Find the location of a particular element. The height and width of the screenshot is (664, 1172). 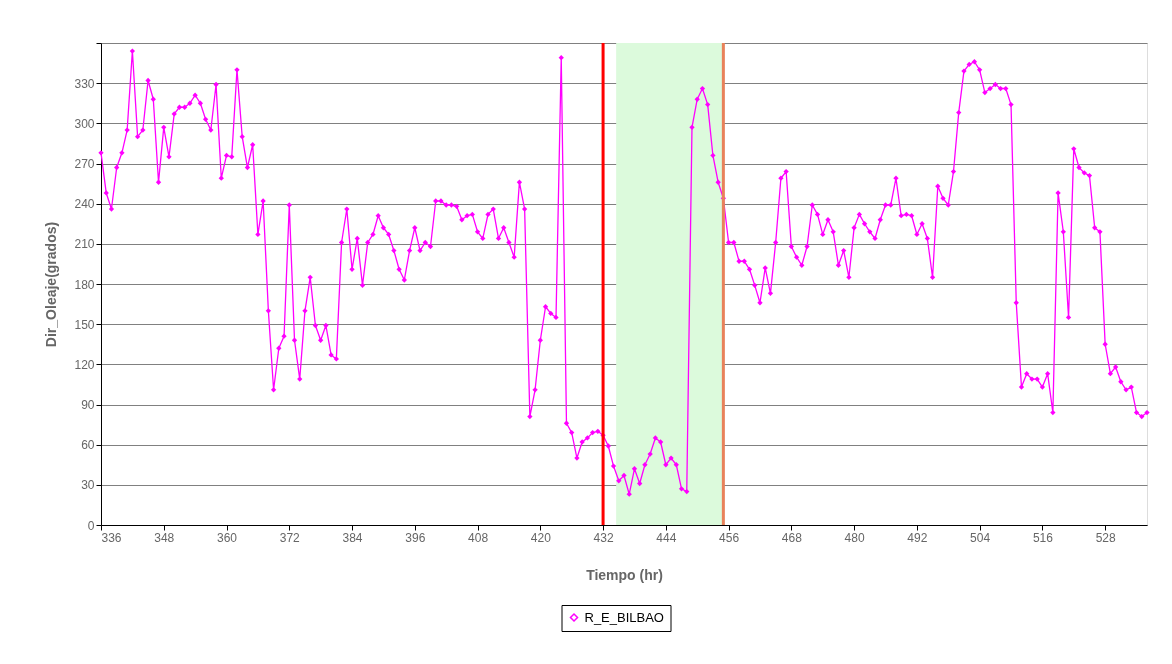

y-tick-label: 240 is located at coordinates (84, 204).